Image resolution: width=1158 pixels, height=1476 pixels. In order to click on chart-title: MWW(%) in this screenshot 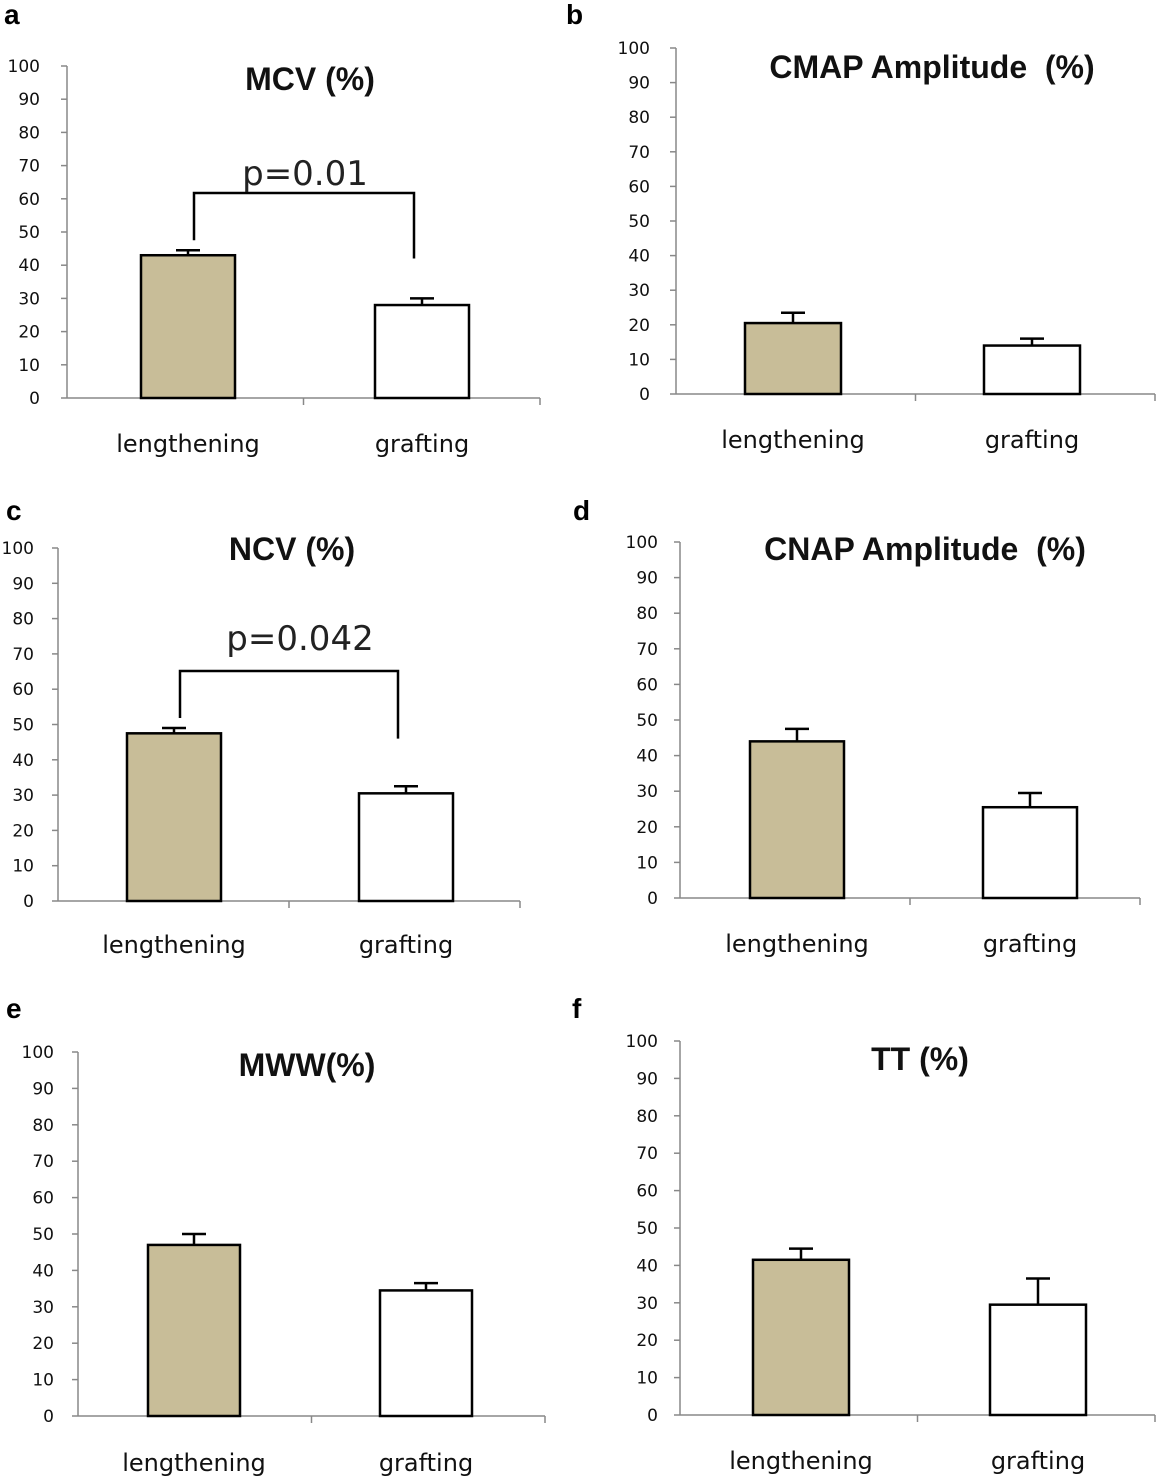, I will do `click(307, 1065)`.